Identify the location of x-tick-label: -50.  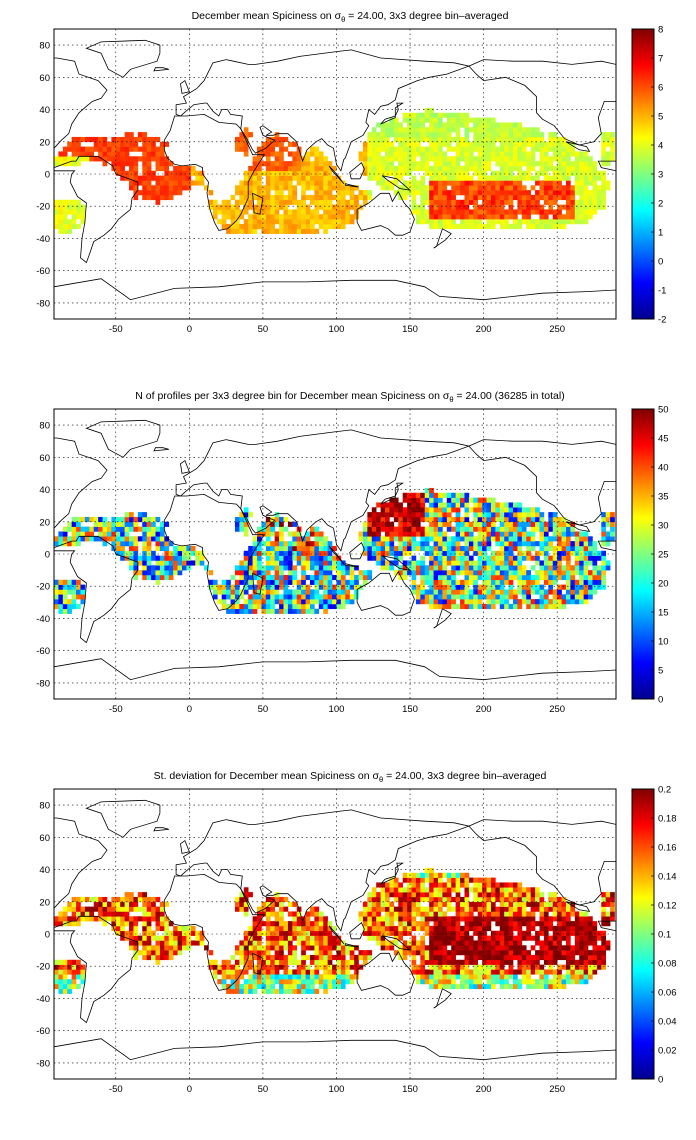
(116, 329).